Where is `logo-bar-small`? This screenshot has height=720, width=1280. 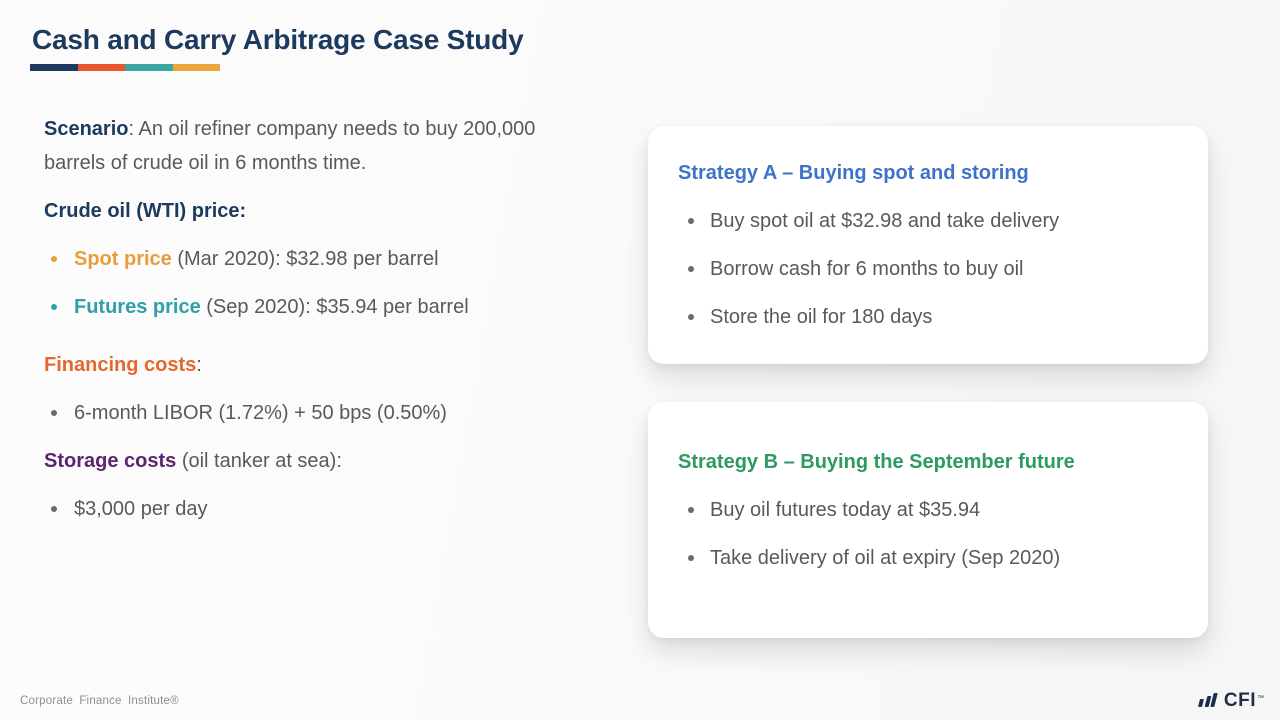 logo-bar-small is located at coordinates (1201, 703).